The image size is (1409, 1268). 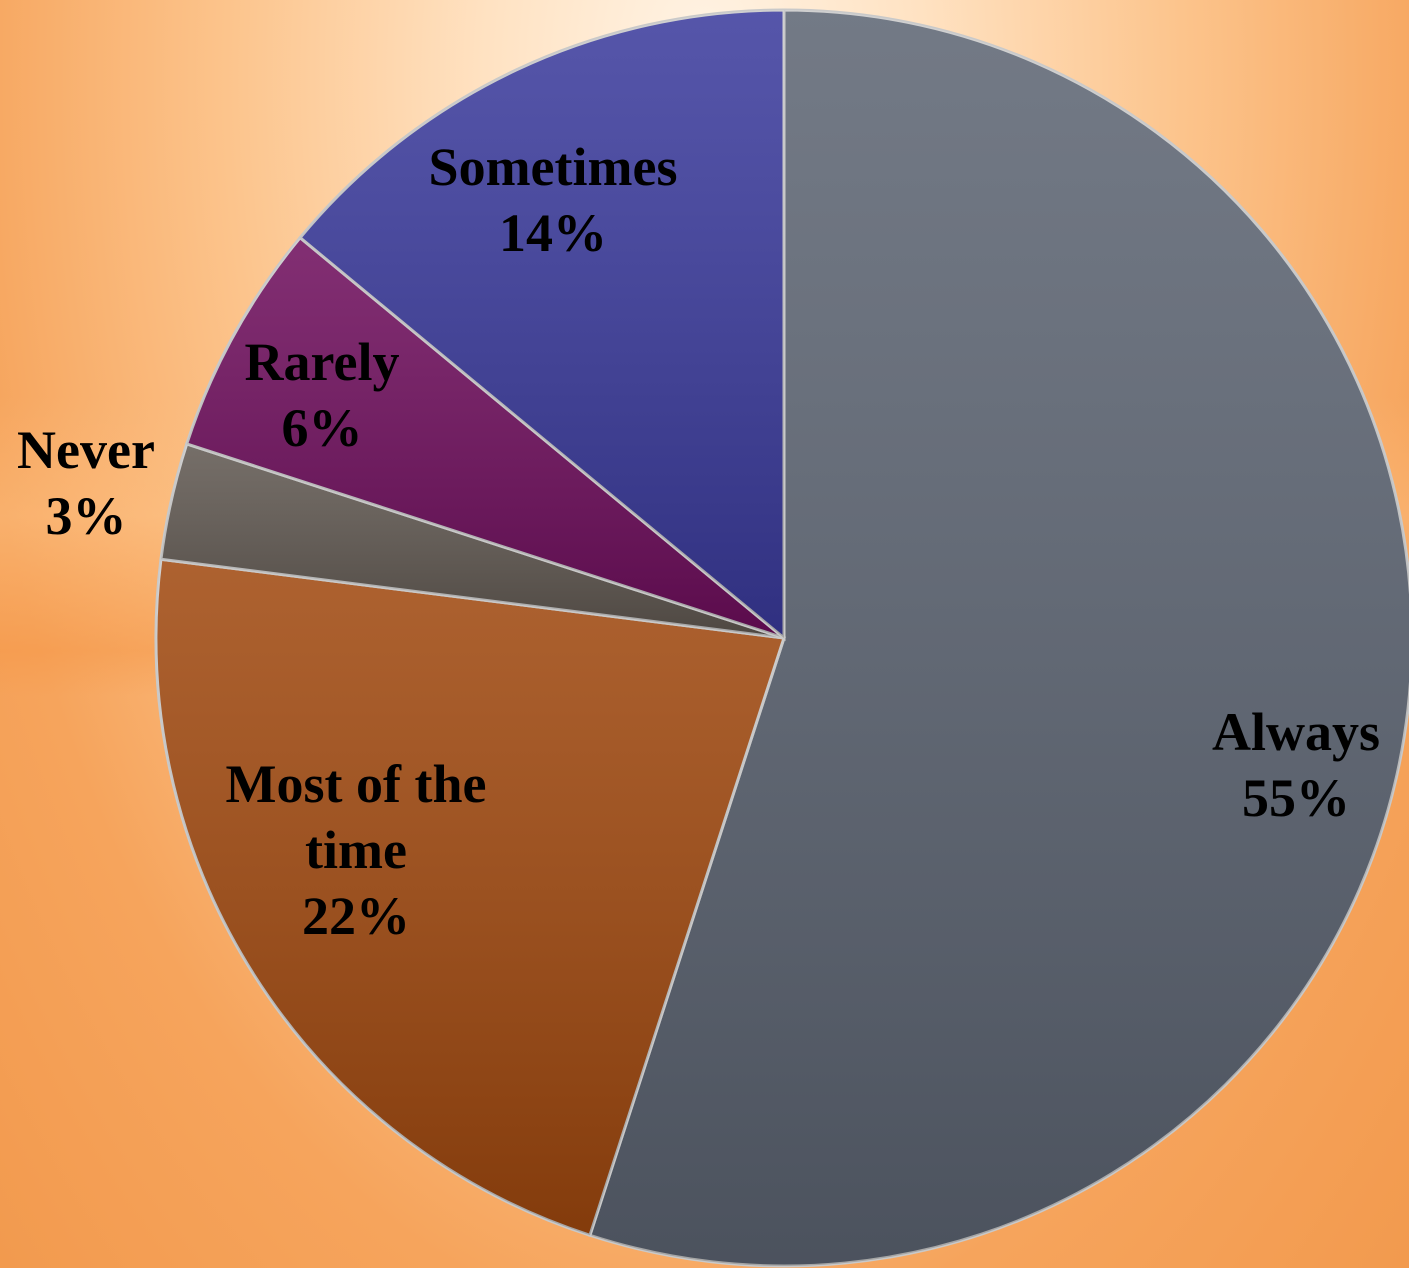 I want to click on data-label-name-most-of-the-time: time, so click(x=356, y=850).